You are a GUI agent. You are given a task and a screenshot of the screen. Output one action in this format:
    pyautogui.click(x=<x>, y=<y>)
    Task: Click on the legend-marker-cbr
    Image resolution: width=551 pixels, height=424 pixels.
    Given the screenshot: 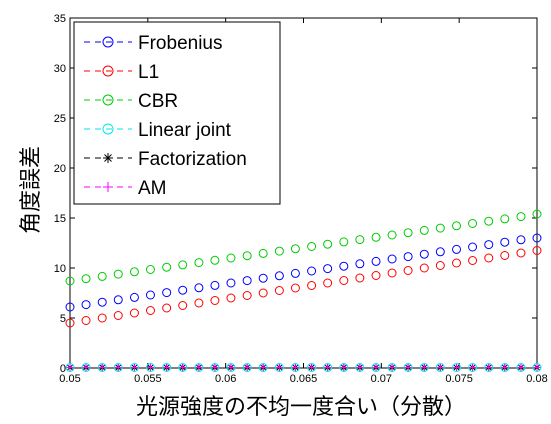 What is the action you would take?
    pyautogui.click(x=108, y=100)
    